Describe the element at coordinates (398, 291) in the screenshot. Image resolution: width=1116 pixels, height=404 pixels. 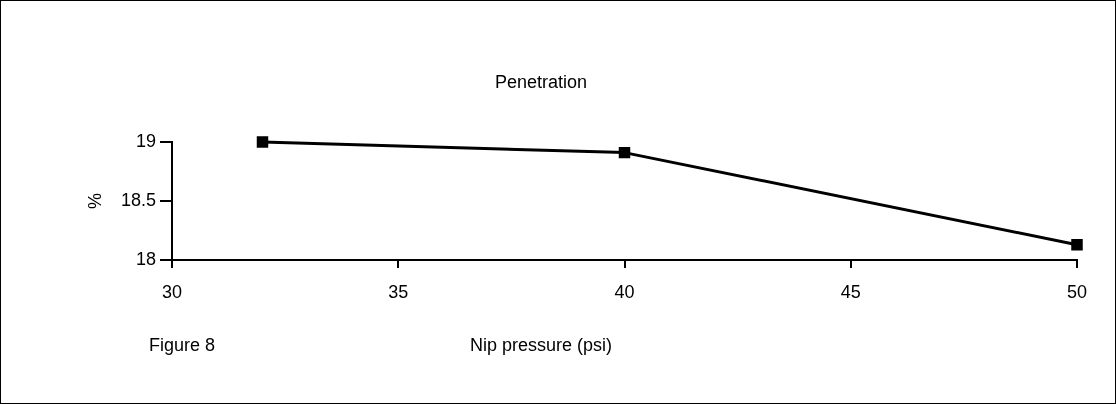
I see `x-tick-label: 35` at that location.